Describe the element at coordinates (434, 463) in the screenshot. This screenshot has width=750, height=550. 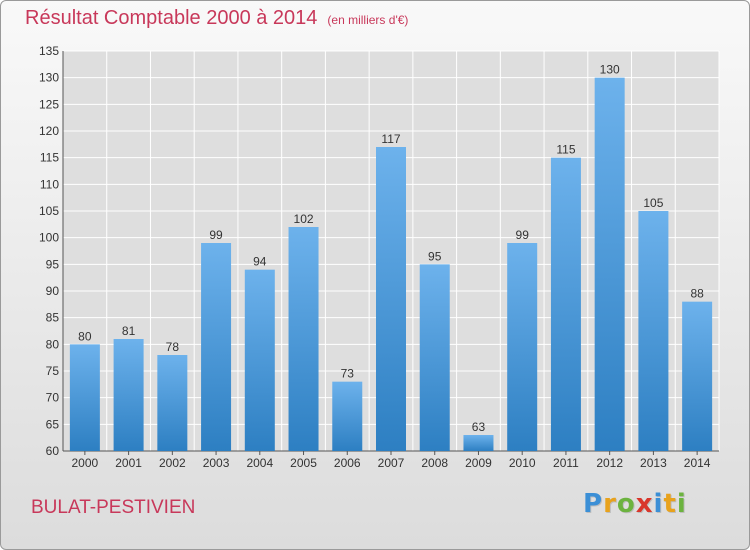
I see `x-tick-label: 2008` at that location.